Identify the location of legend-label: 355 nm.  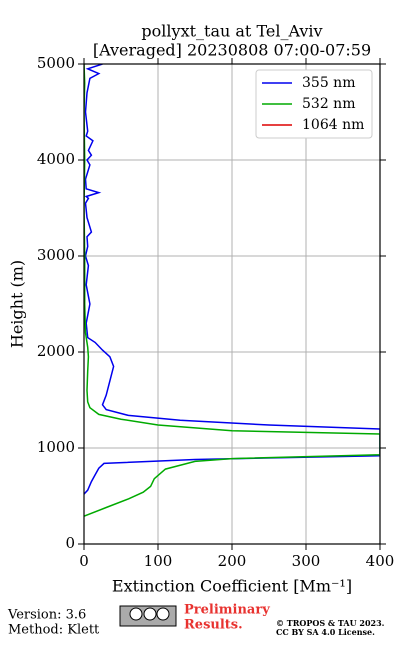
(328, 83).